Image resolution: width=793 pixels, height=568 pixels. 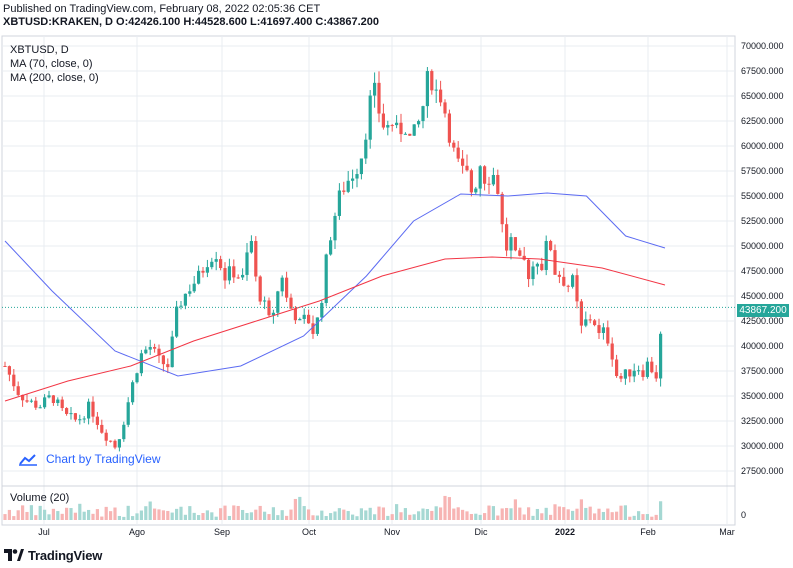 I want to click on price-tick-label: 55000.000, so click(x=762, y=196).